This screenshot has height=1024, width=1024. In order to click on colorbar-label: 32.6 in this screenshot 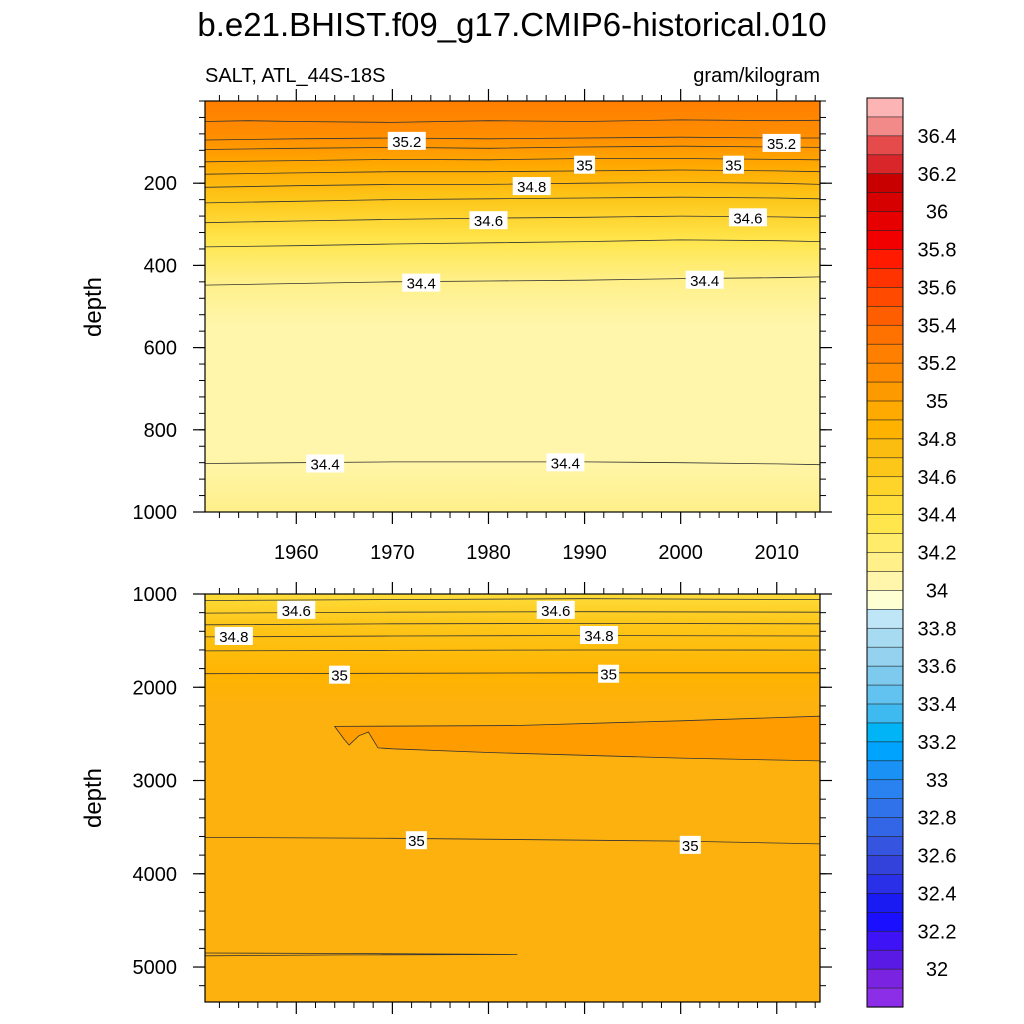, I will do `click(937, 857)`.